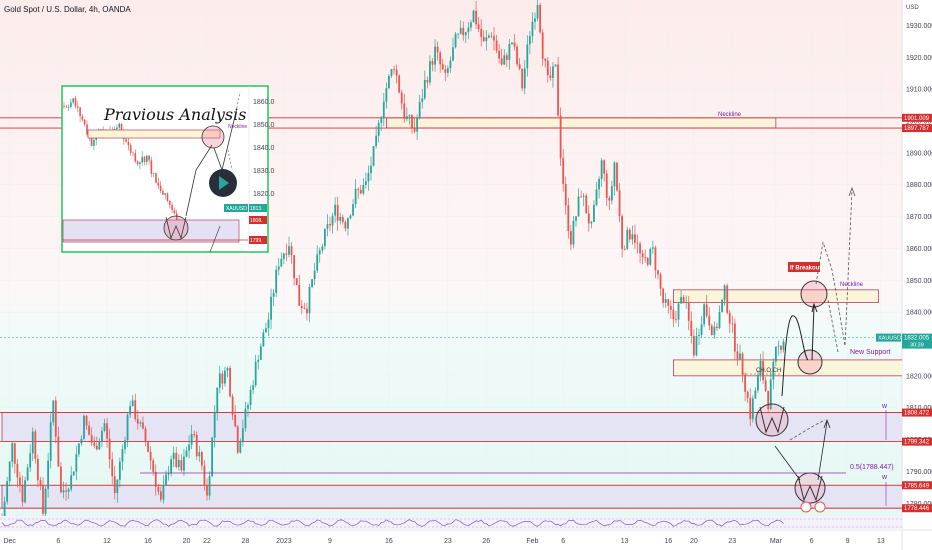 The width and height of the screenshot is (932, 550). What do you see at coordinates (694, 541) in the screenshot?
I see `time-tick-label: 20` at bounding box center [694, 541].